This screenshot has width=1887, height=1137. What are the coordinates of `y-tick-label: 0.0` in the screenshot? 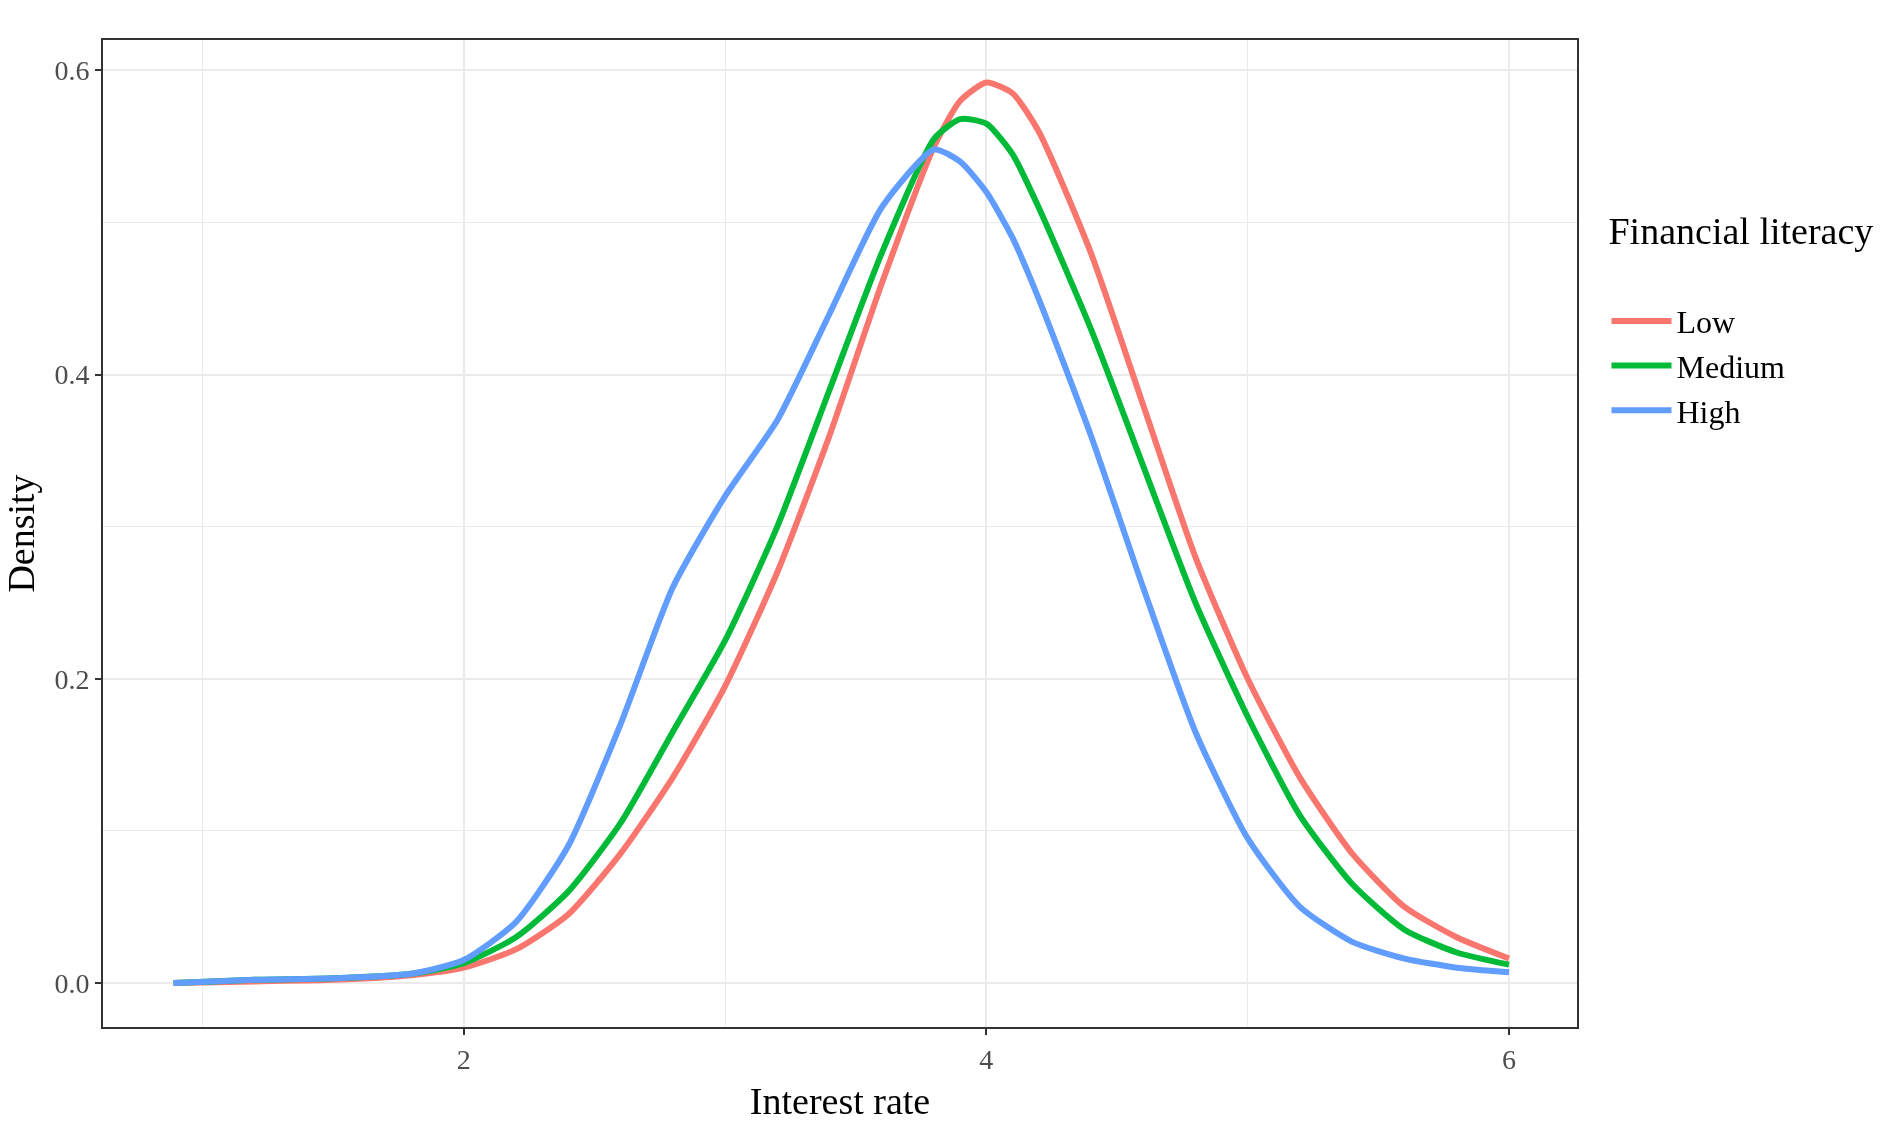 It's located at (72, 983).